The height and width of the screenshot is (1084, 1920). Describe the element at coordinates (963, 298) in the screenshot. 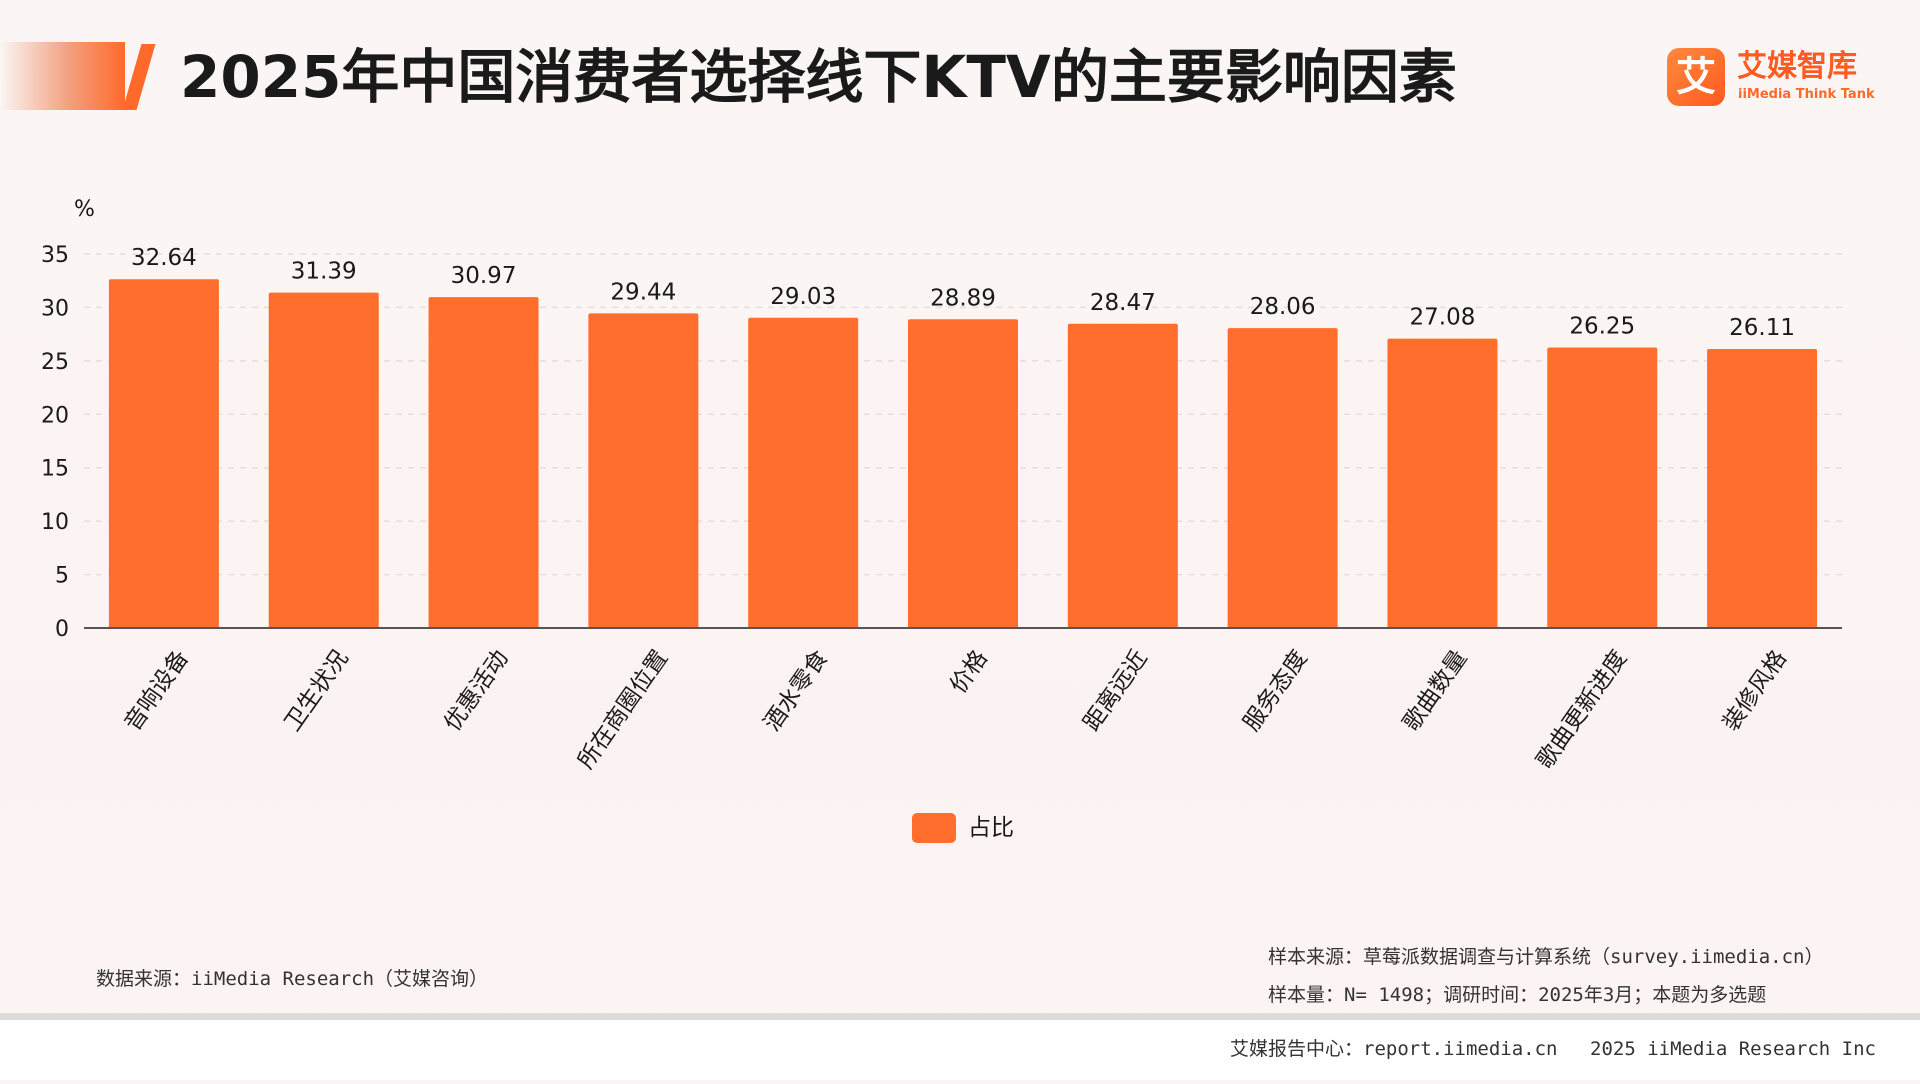

I see `bar-value-label: 28.89` at that location.